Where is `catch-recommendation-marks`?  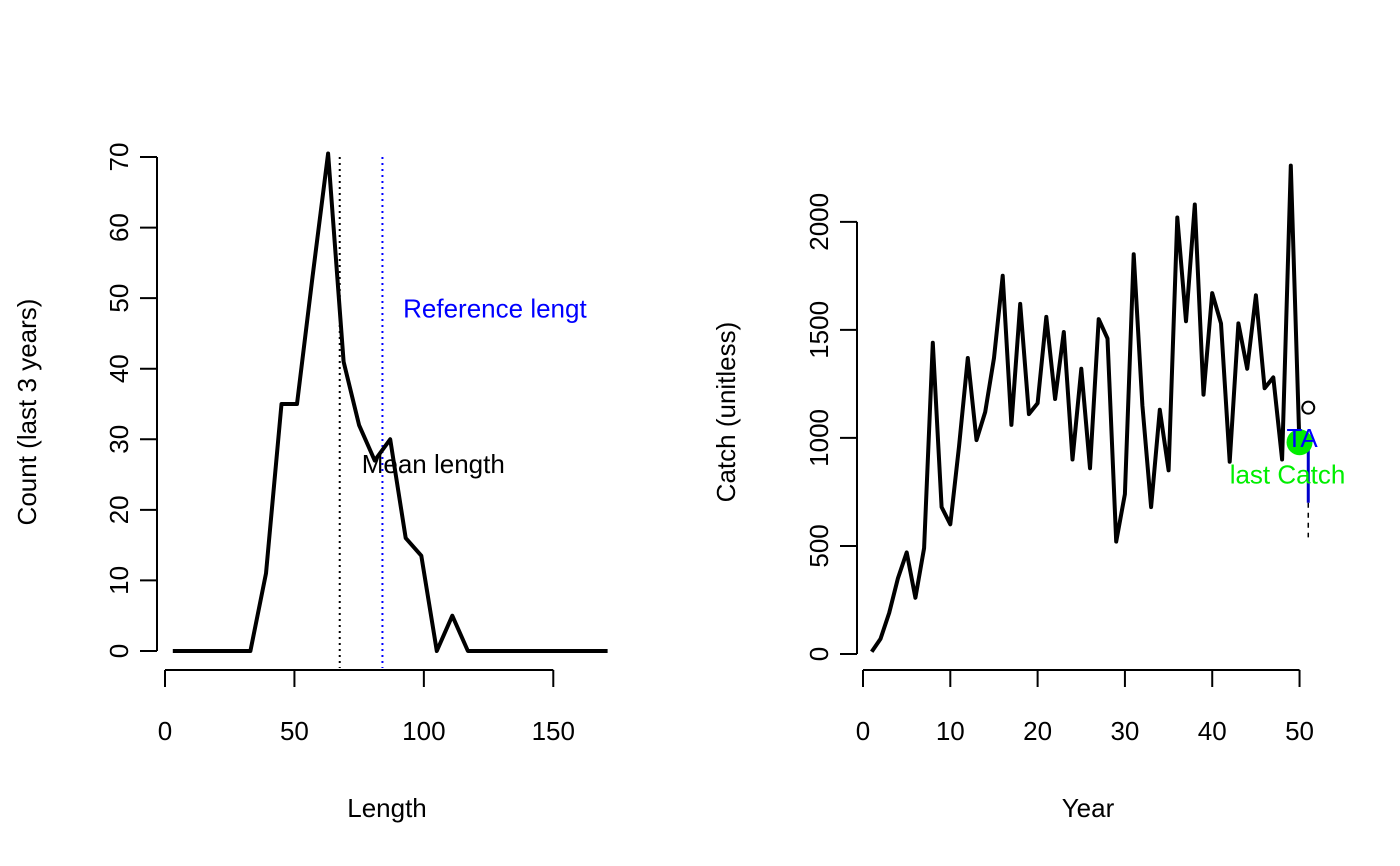
catch-recommendation-marks is located at coordinates (1301, 469).